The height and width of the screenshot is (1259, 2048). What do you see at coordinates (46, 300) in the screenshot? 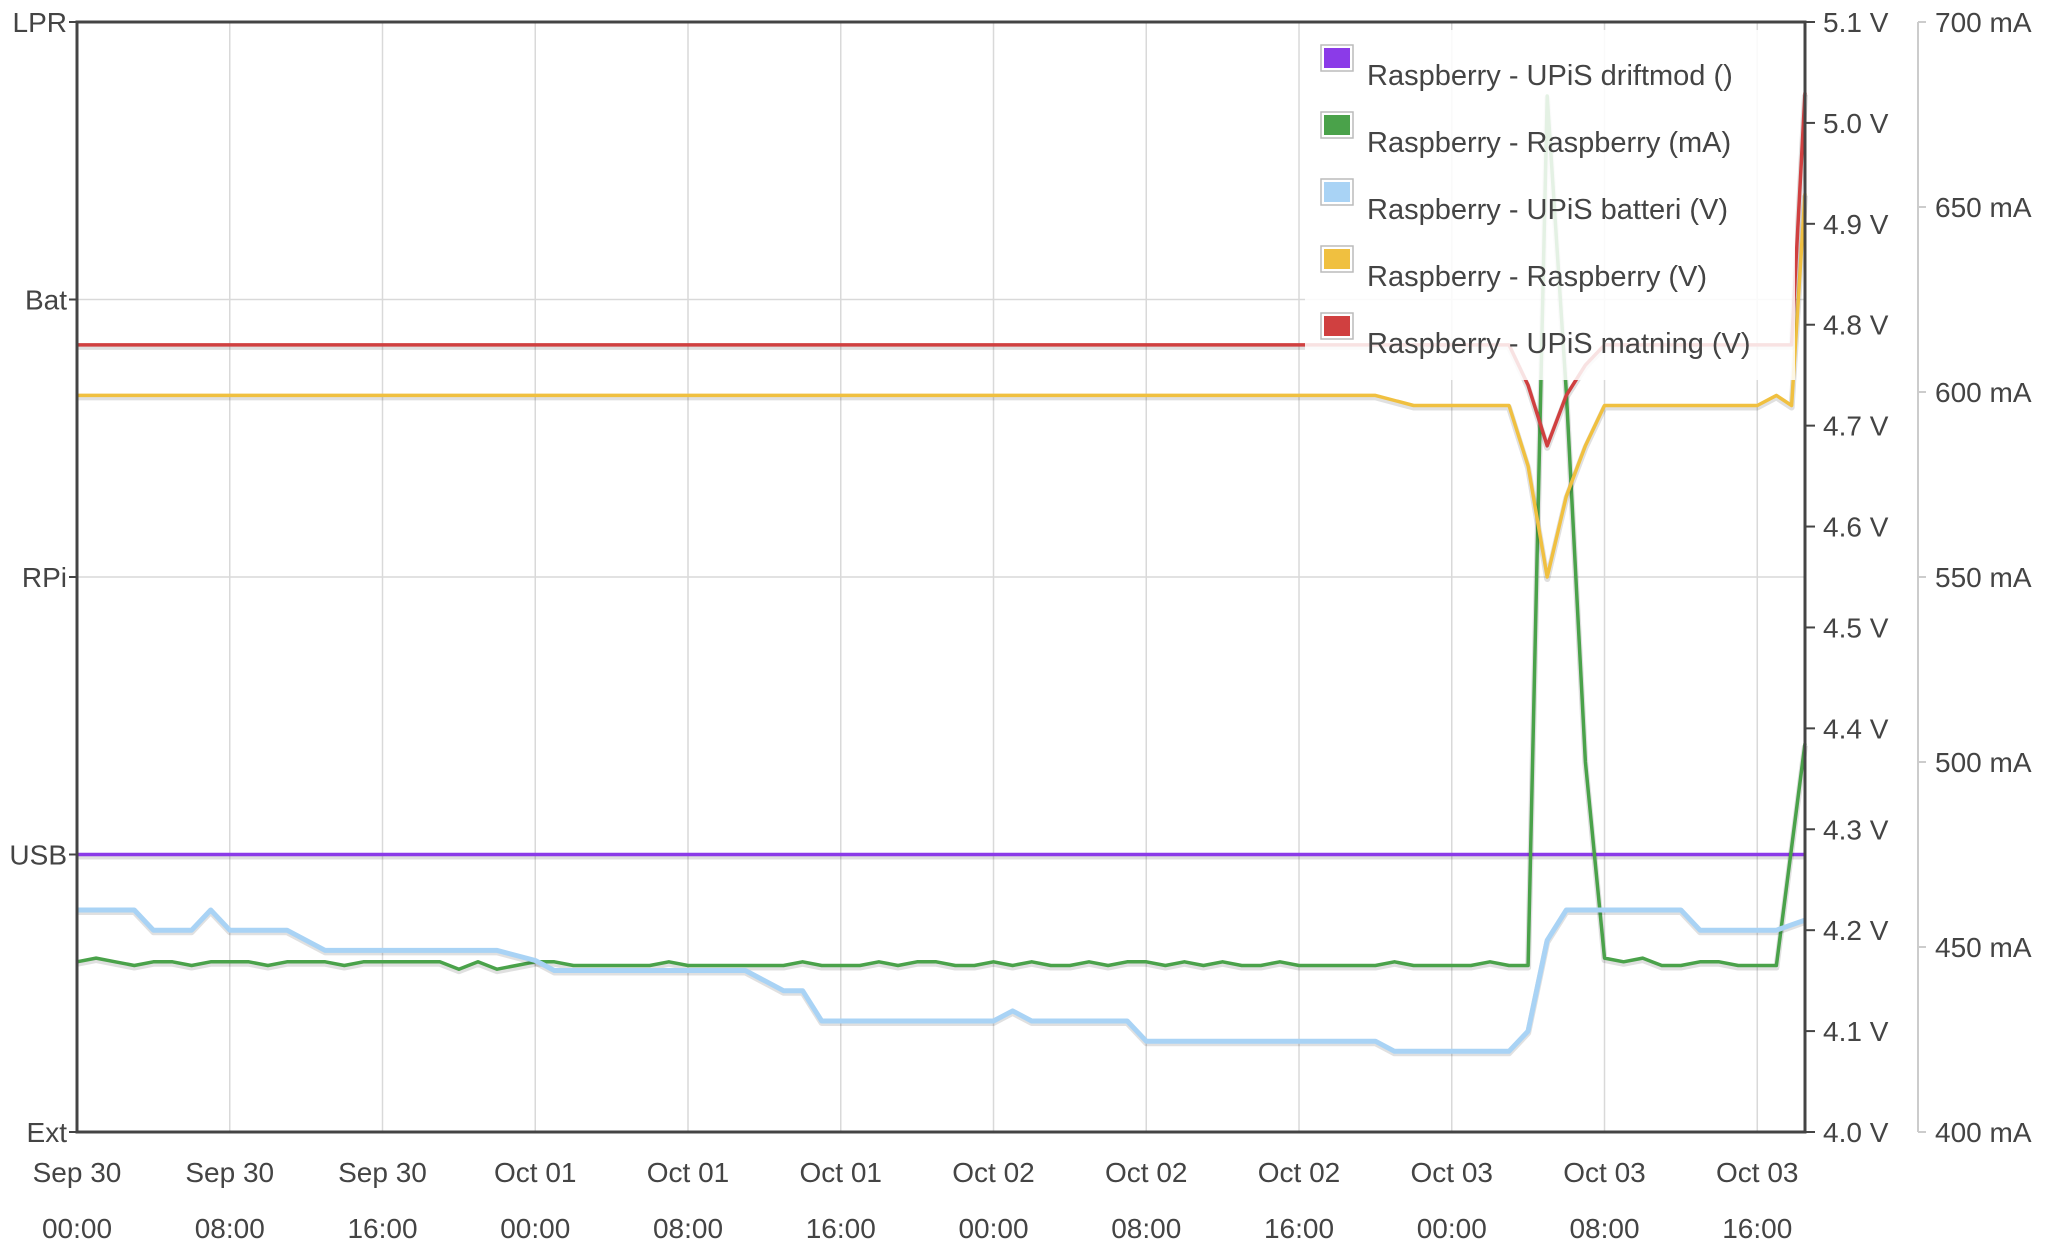
I see `y-tick-label-mode: Bat` at bounding box center [46, 300].